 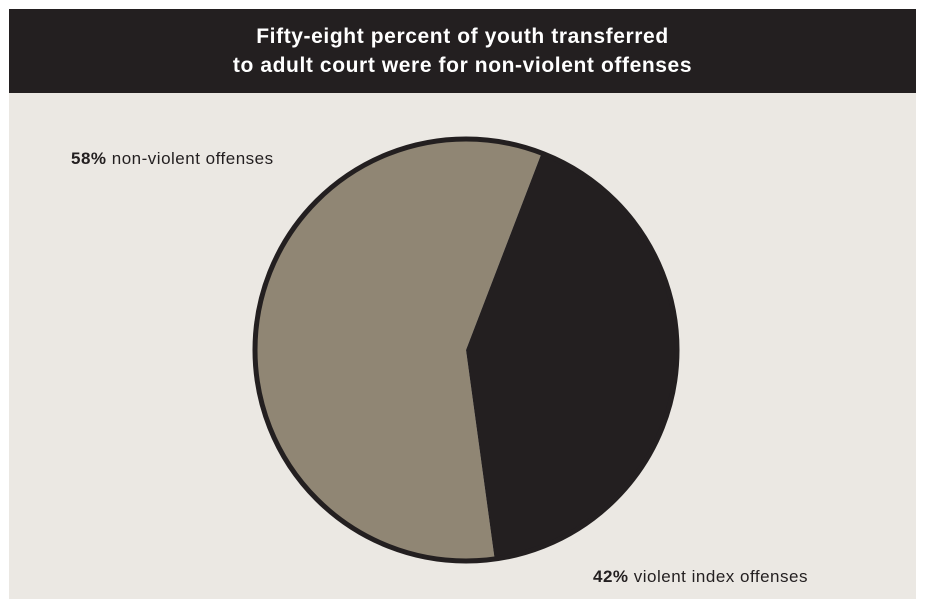 What do you see at coordinates (462, 36) in the screenshot?
I see `chart-title-line-1: Fifty-eight percent of youth transferred` at bounding box center [462, 36].